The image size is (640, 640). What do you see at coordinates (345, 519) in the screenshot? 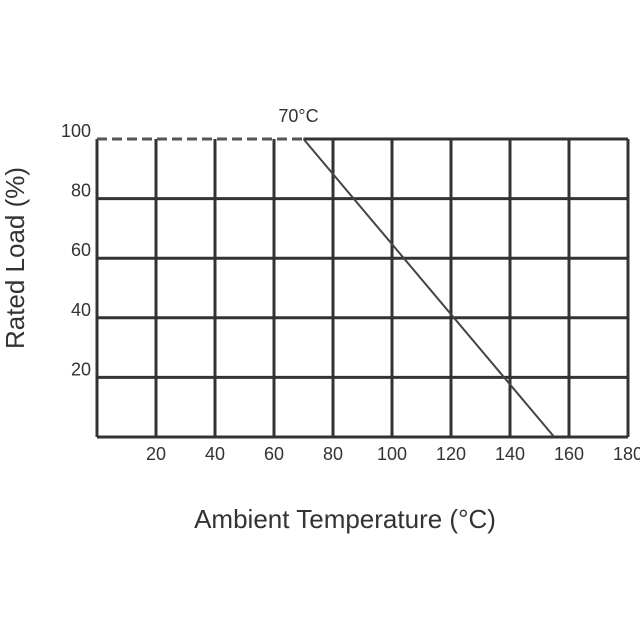
I see `x-axis-label: Ambient Temperature (°C)` at bounding box center [345, 519].